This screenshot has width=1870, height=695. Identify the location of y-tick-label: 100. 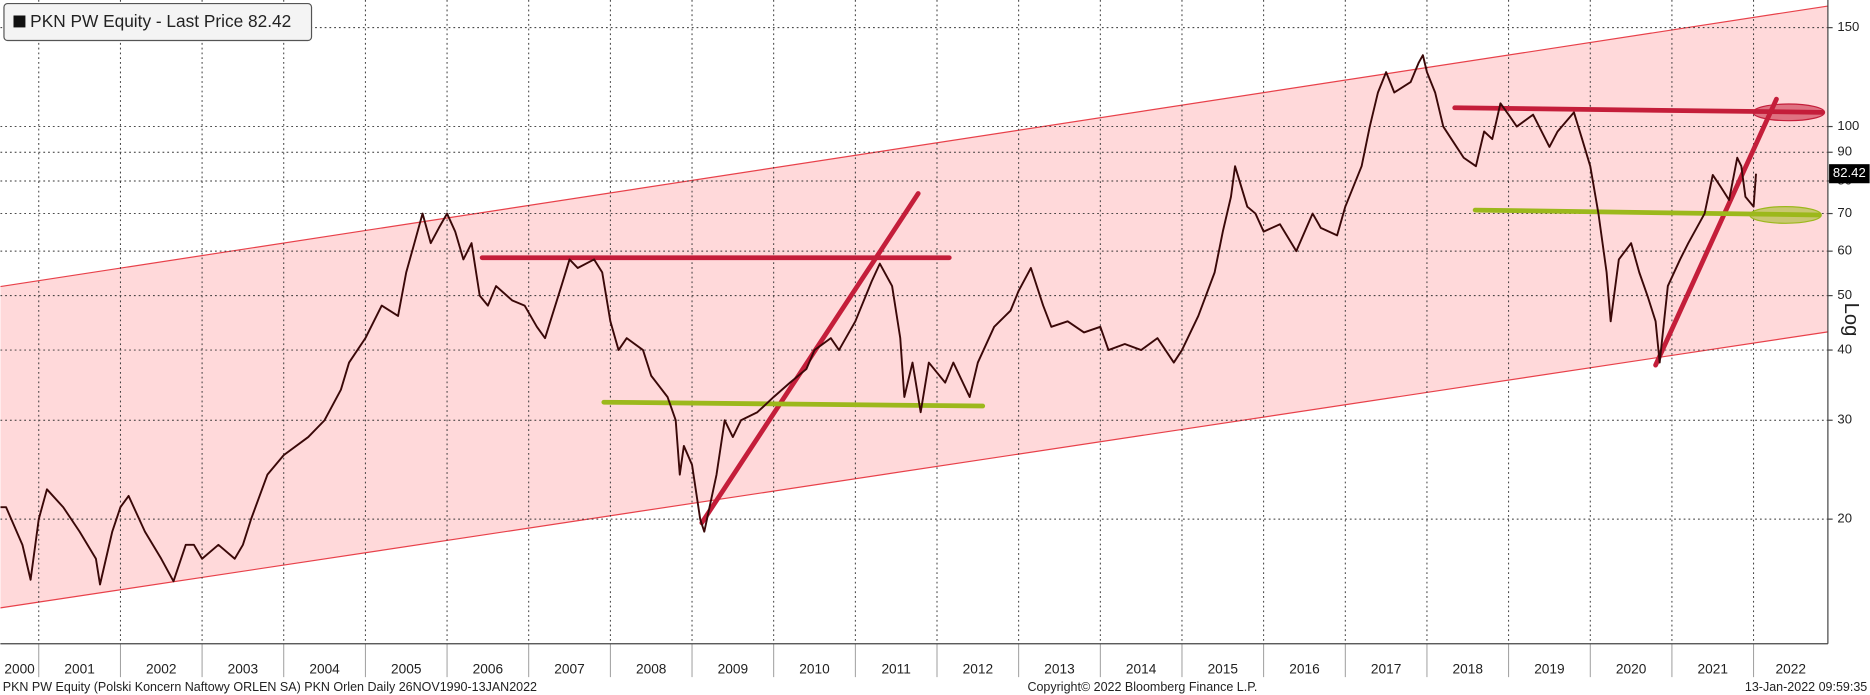
(1848, 125).